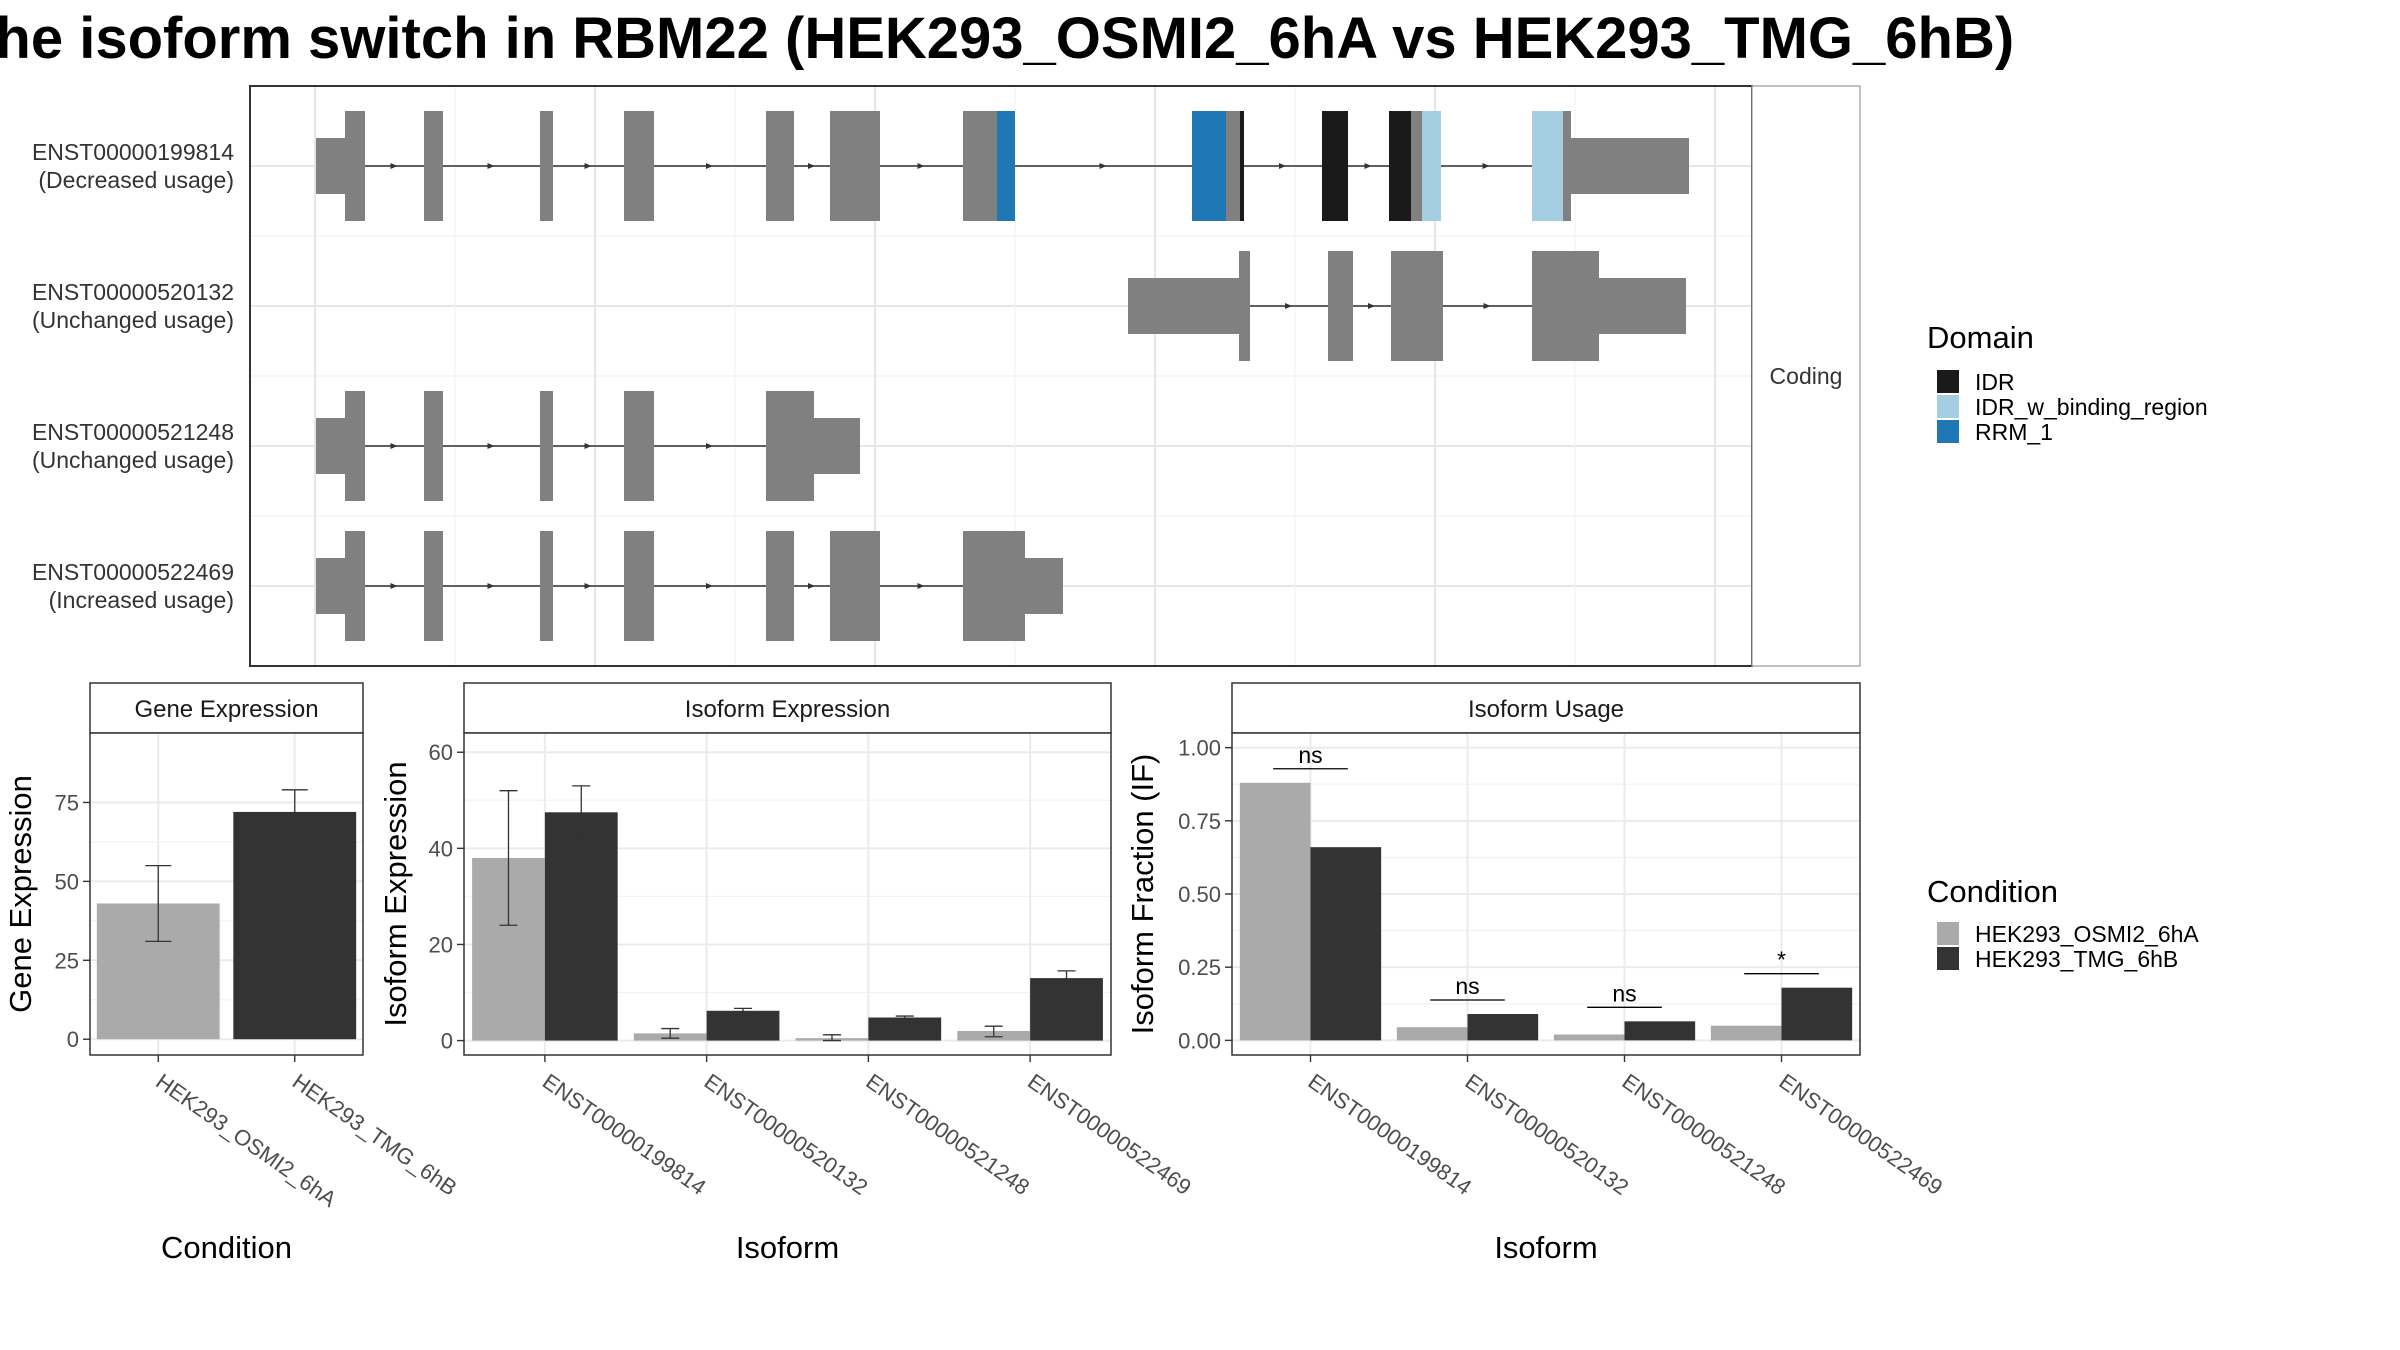 The image size is (2400, 1350). What do you see at coordinates (1142, 894) in the screenshot?
I see `y-axis-title: Isoform Fraction (IF)` at bounding box center [1142, 894].